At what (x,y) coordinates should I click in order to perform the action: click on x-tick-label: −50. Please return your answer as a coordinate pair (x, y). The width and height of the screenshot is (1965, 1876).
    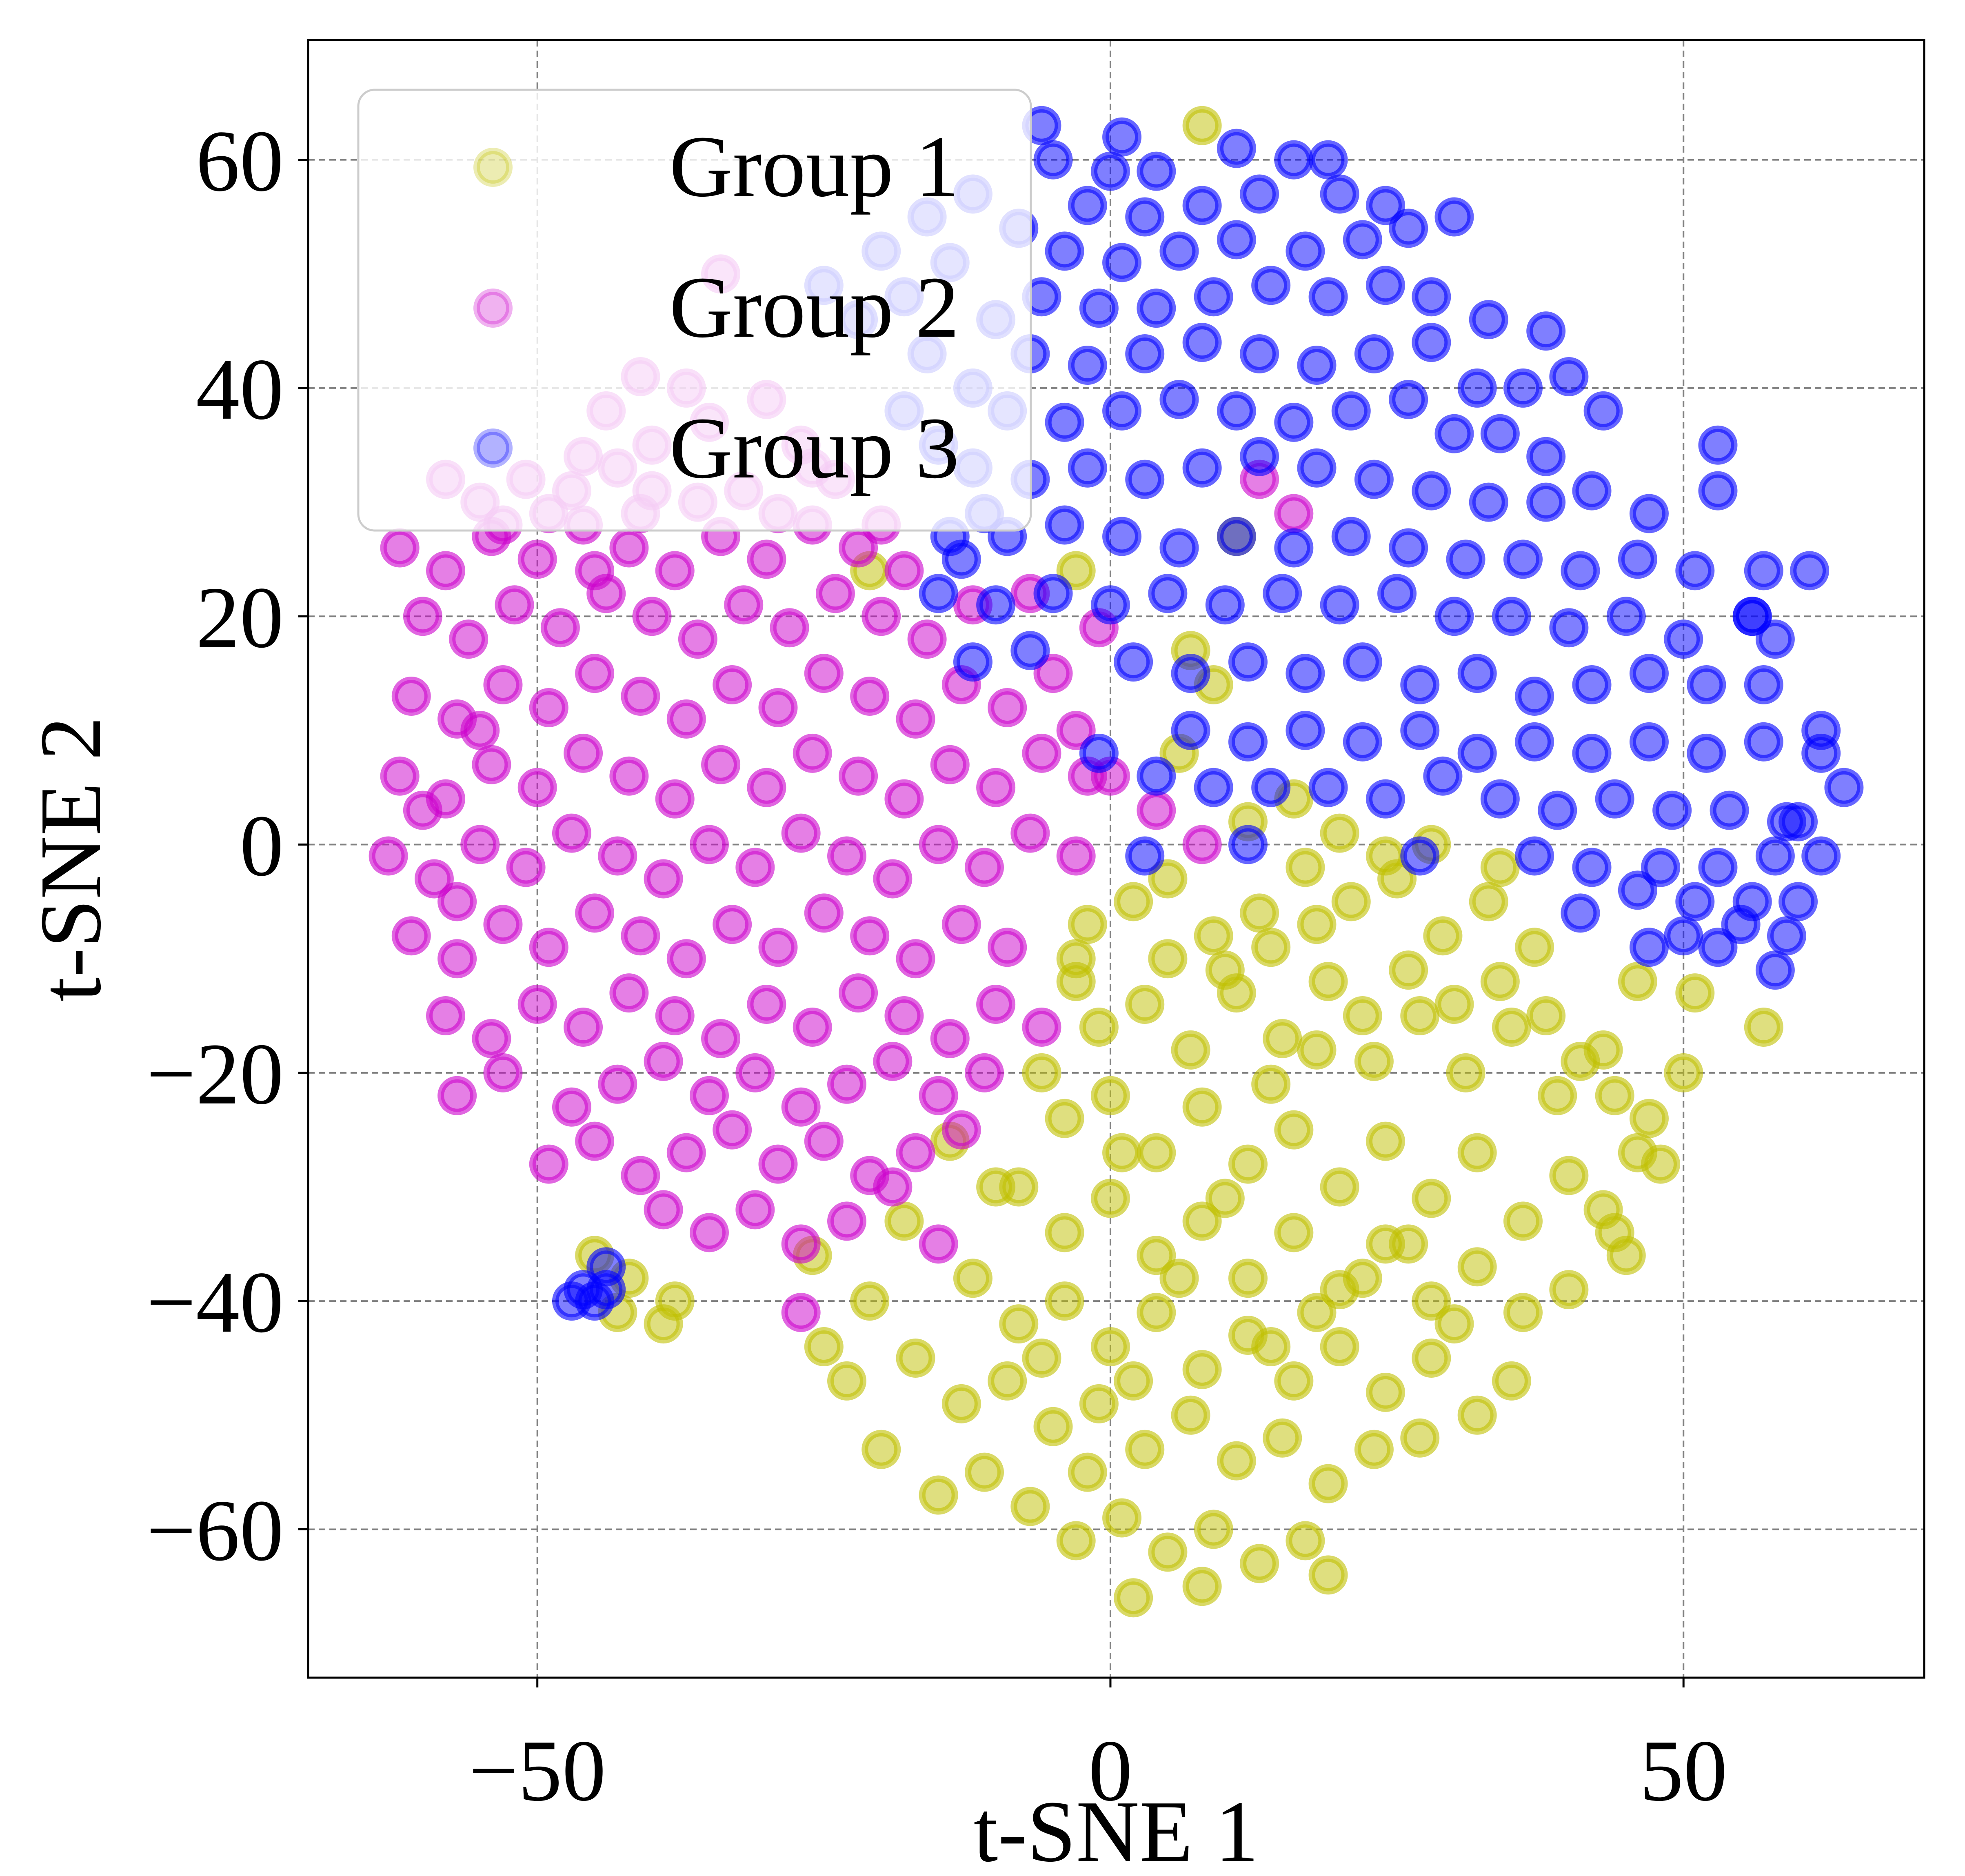
    Looking at the image, I should click on (537, 1770).